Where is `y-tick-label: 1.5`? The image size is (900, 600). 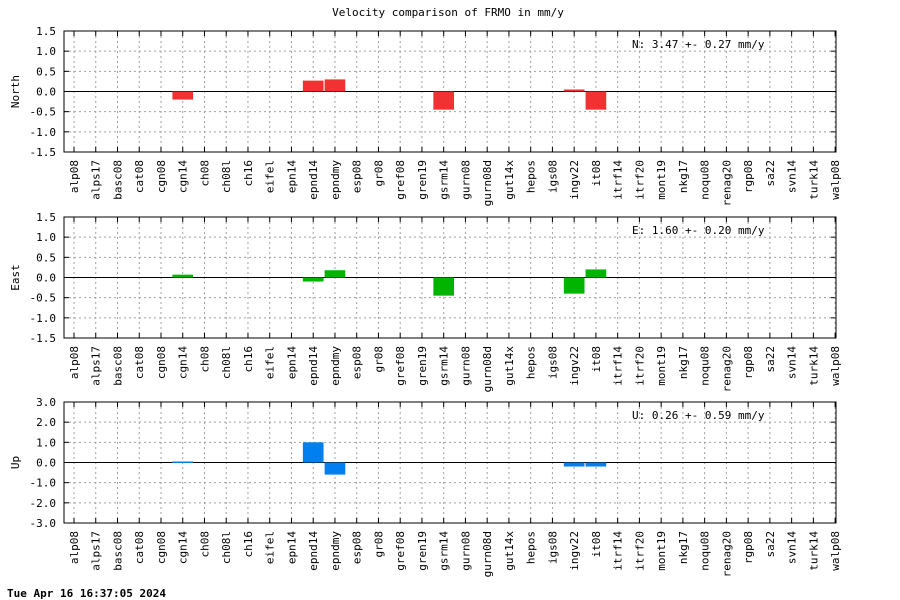
y-tick-label: 1.5 is located at coordinates (46, 217).